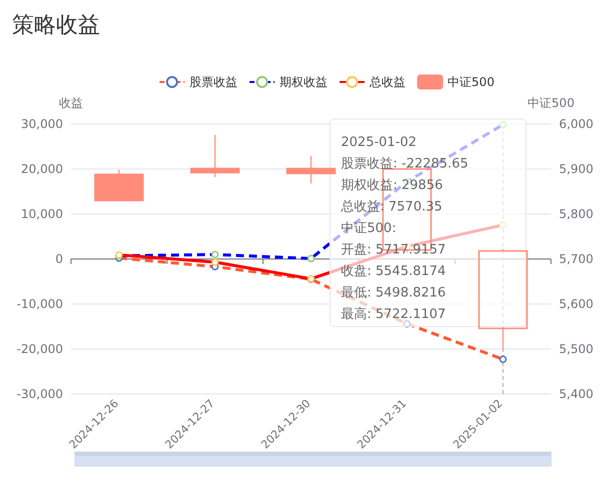  What do you see at coordinates (387, 82) in the screenshot?
I see `legend-label: 总收益` at bounding box center [387, 82].